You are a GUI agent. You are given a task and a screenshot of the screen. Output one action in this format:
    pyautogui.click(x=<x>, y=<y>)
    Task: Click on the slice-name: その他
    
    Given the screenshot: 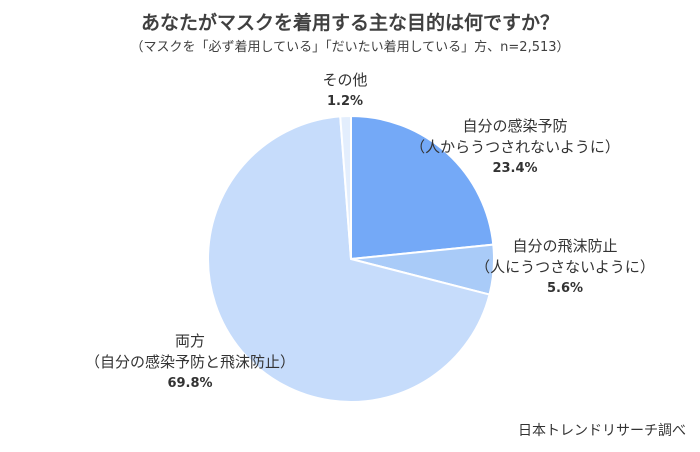 What is the action you would take?
    pyautogui.click(x=345, y=80)
    